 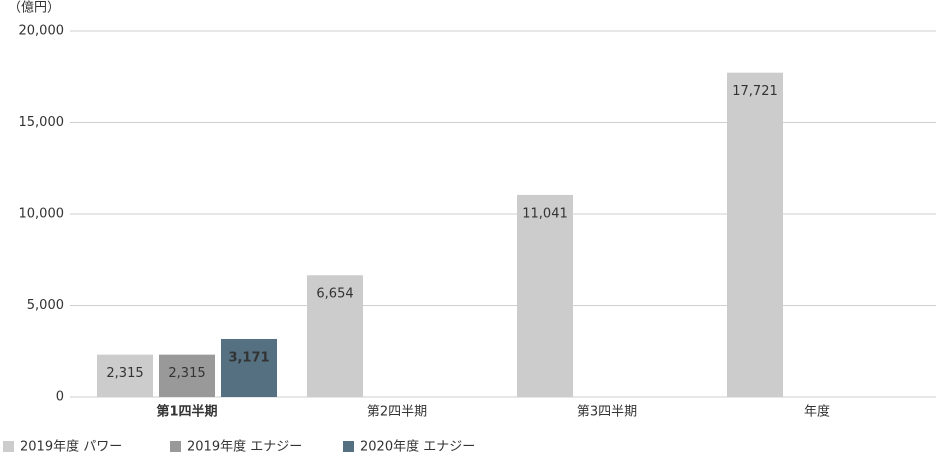 What do you see at coordinates (755, 91) in the screenshot?
I see `value-label: 17,721` at bounding box center [755, 91].